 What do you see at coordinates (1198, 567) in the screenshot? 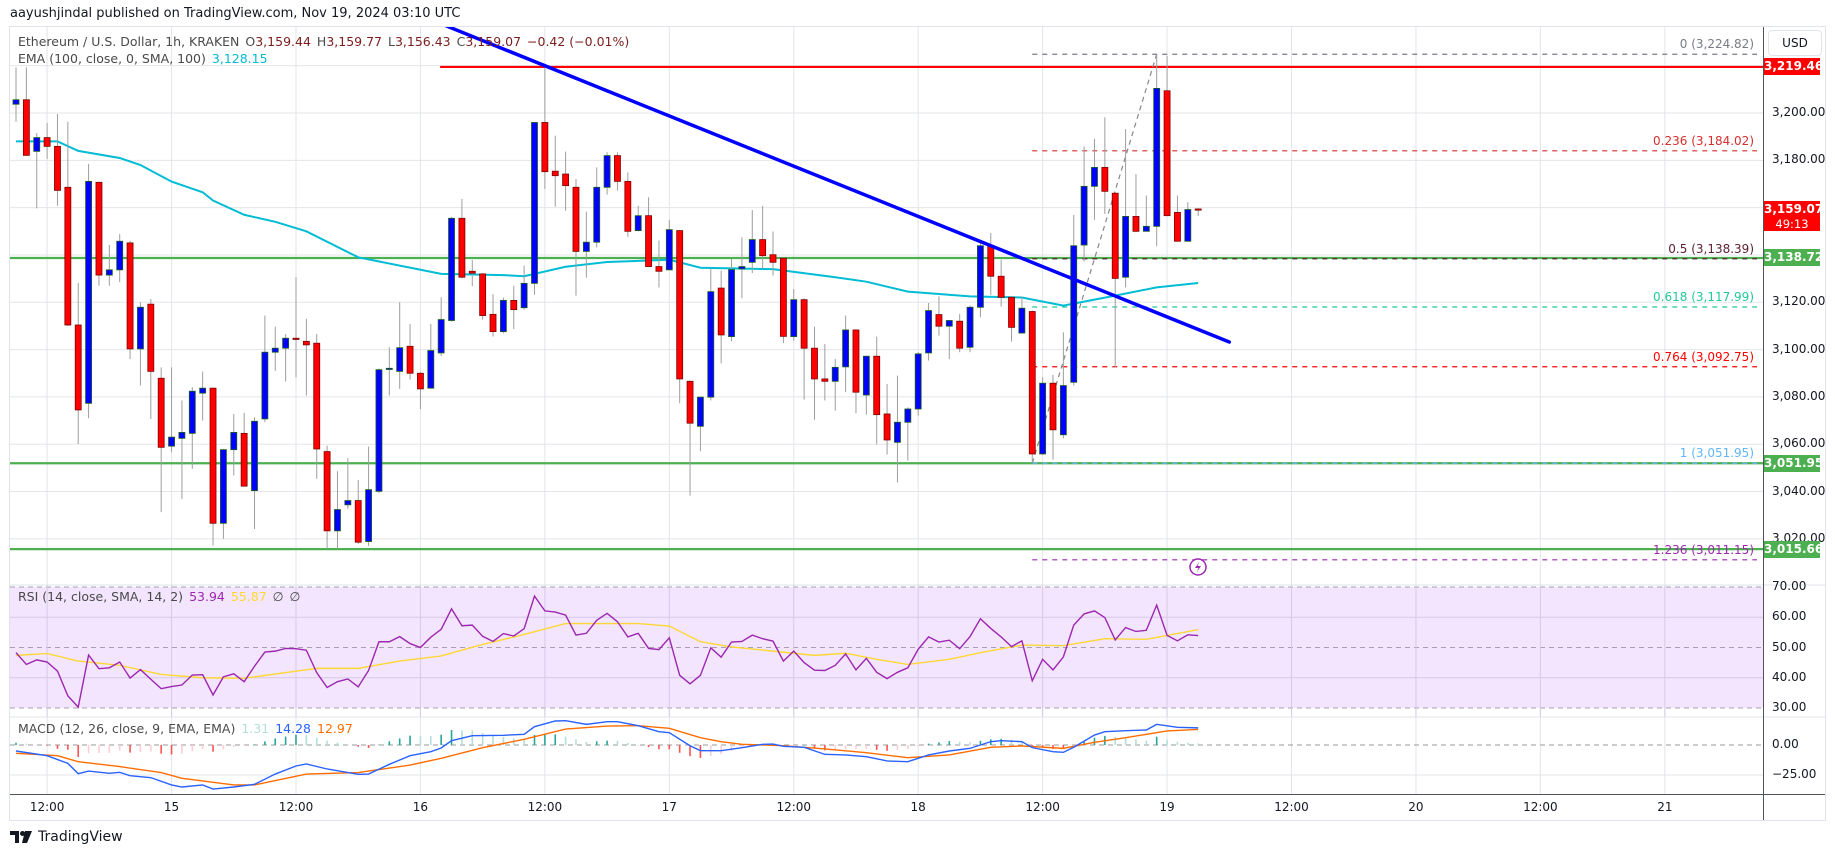
I see `alert-lightning-icon` at bounding box center [1198, 567].